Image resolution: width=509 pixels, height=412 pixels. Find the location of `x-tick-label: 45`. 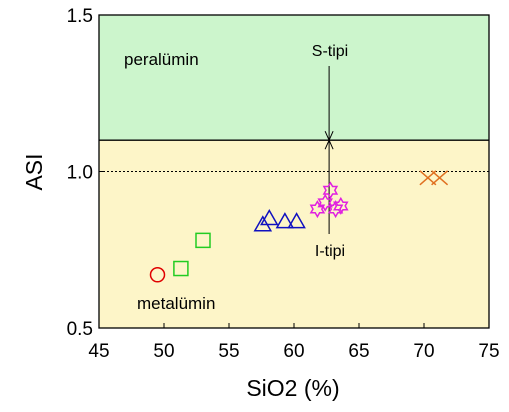

x-tick-label: 45 is located at coordinates (98, 351).